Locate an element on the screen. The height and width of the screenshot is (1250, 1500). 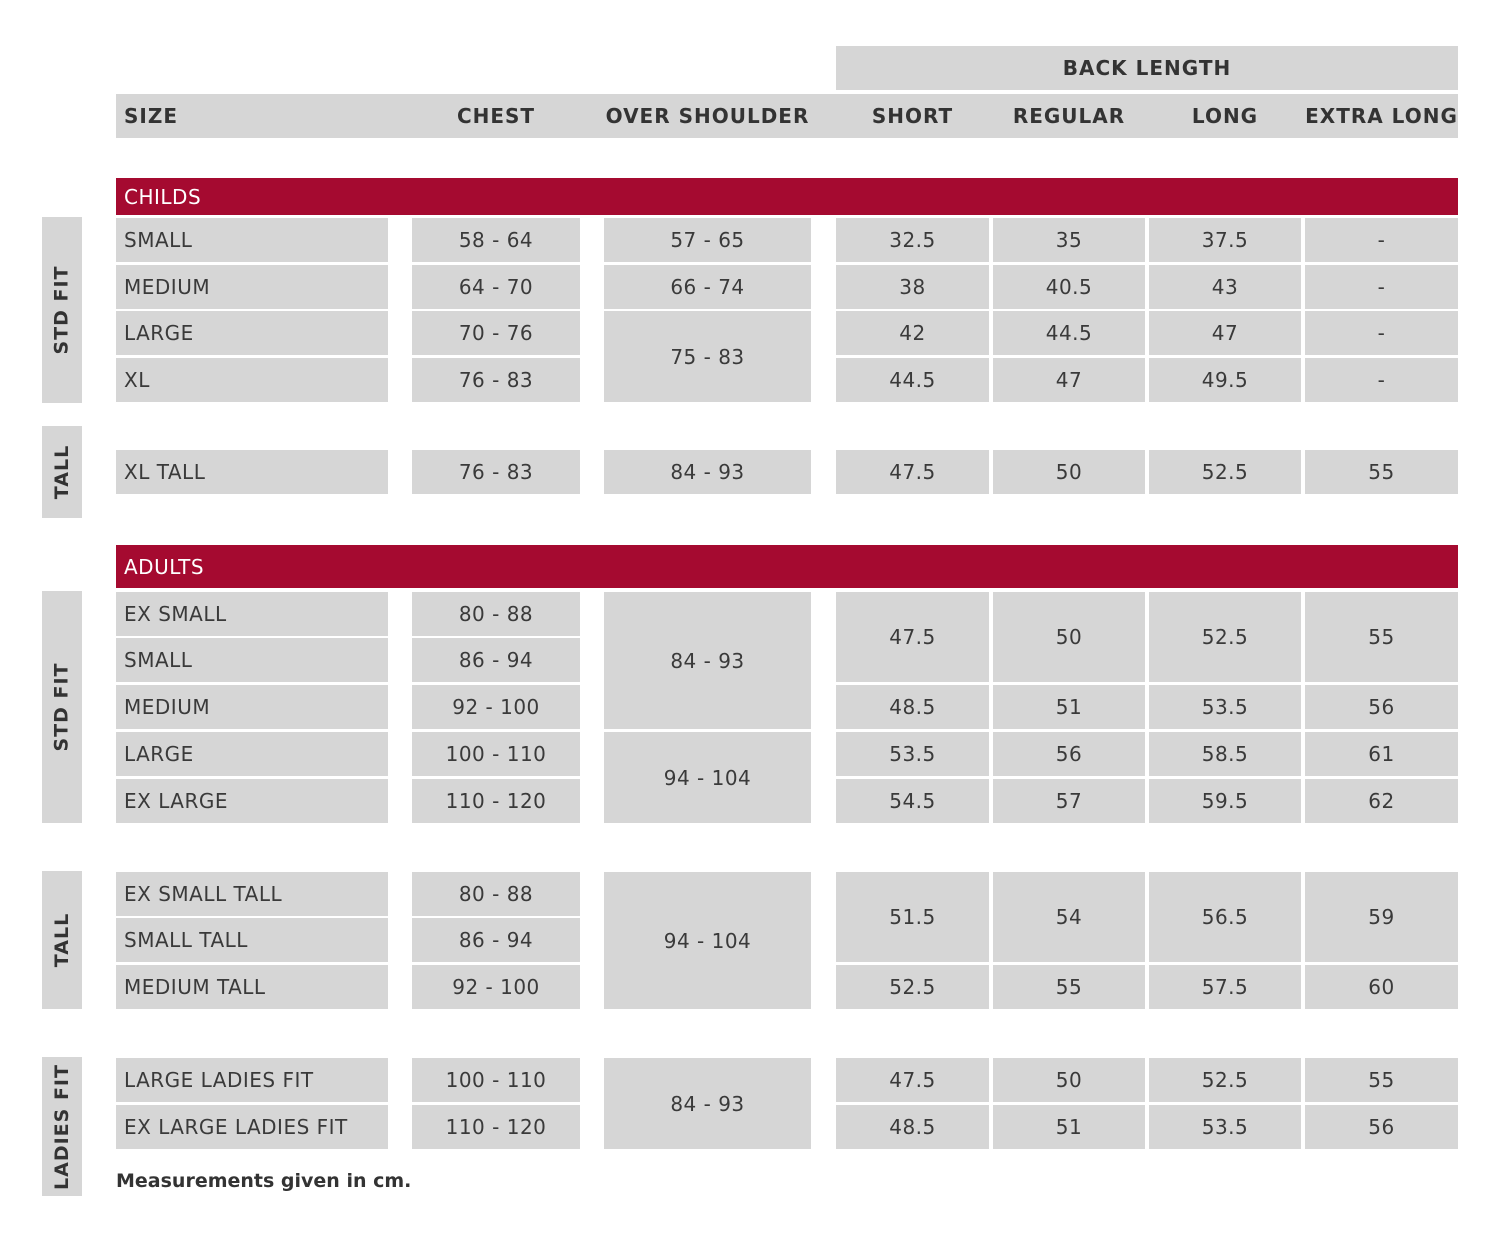
regular-cell: 55 is located at coordinates (1069, 987).